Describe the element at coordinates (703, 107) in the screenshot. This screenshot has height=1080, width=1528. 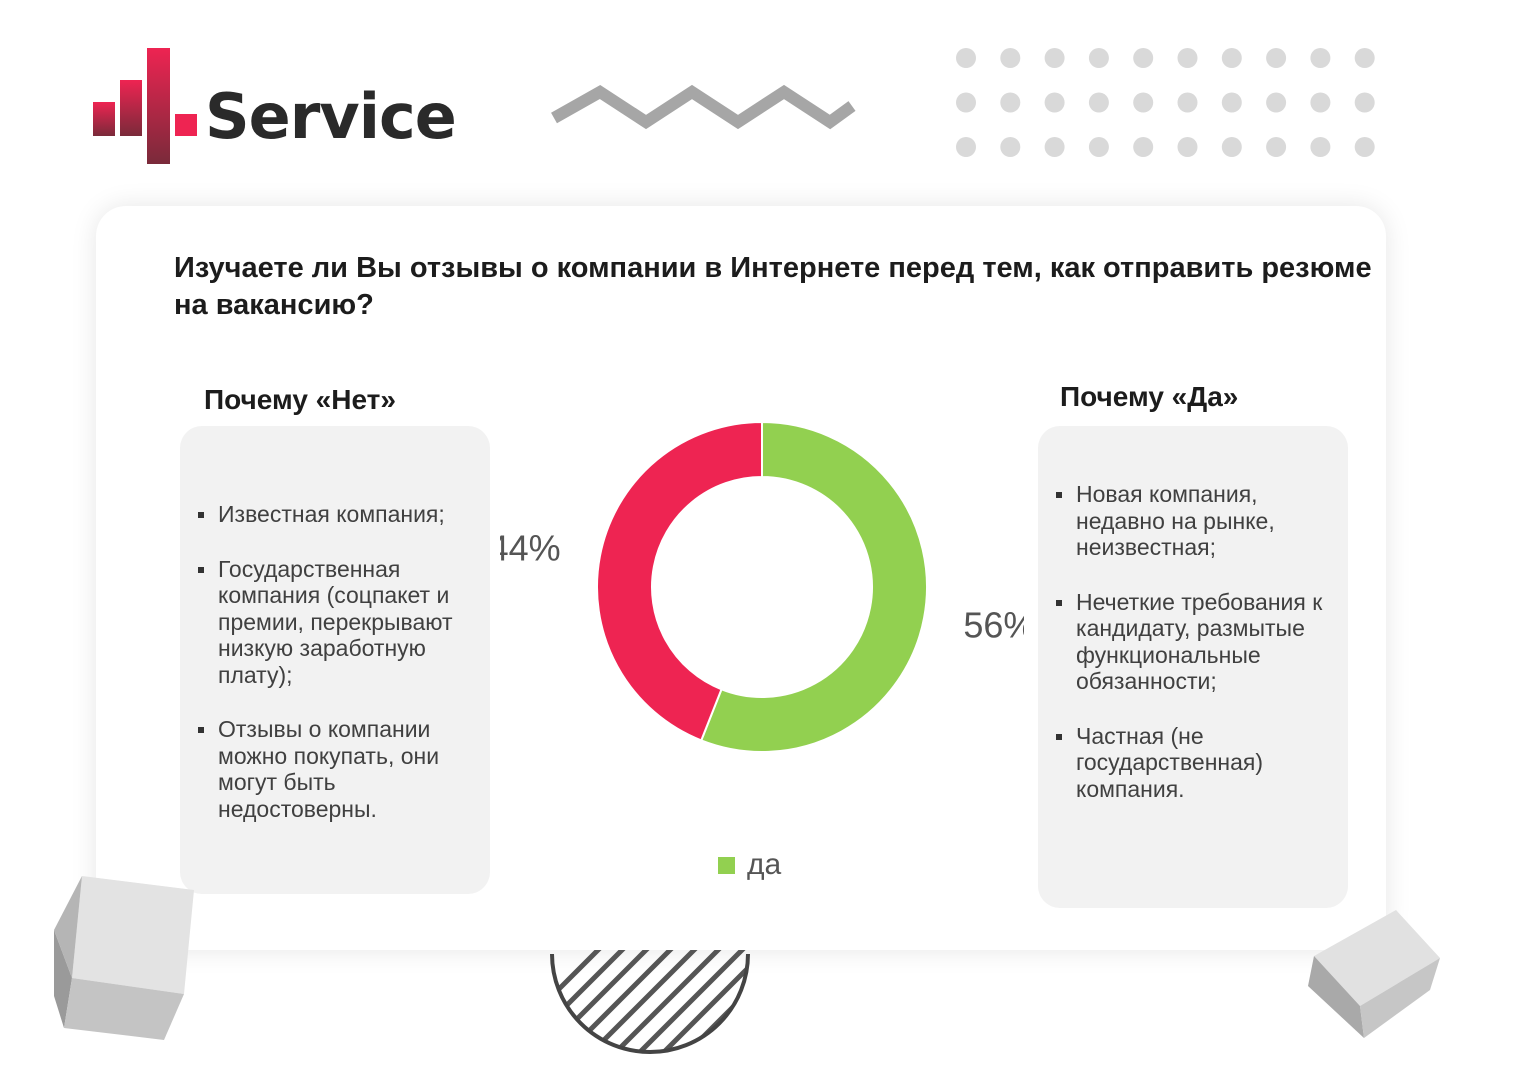
I see `zigzag-decoration` at that location.